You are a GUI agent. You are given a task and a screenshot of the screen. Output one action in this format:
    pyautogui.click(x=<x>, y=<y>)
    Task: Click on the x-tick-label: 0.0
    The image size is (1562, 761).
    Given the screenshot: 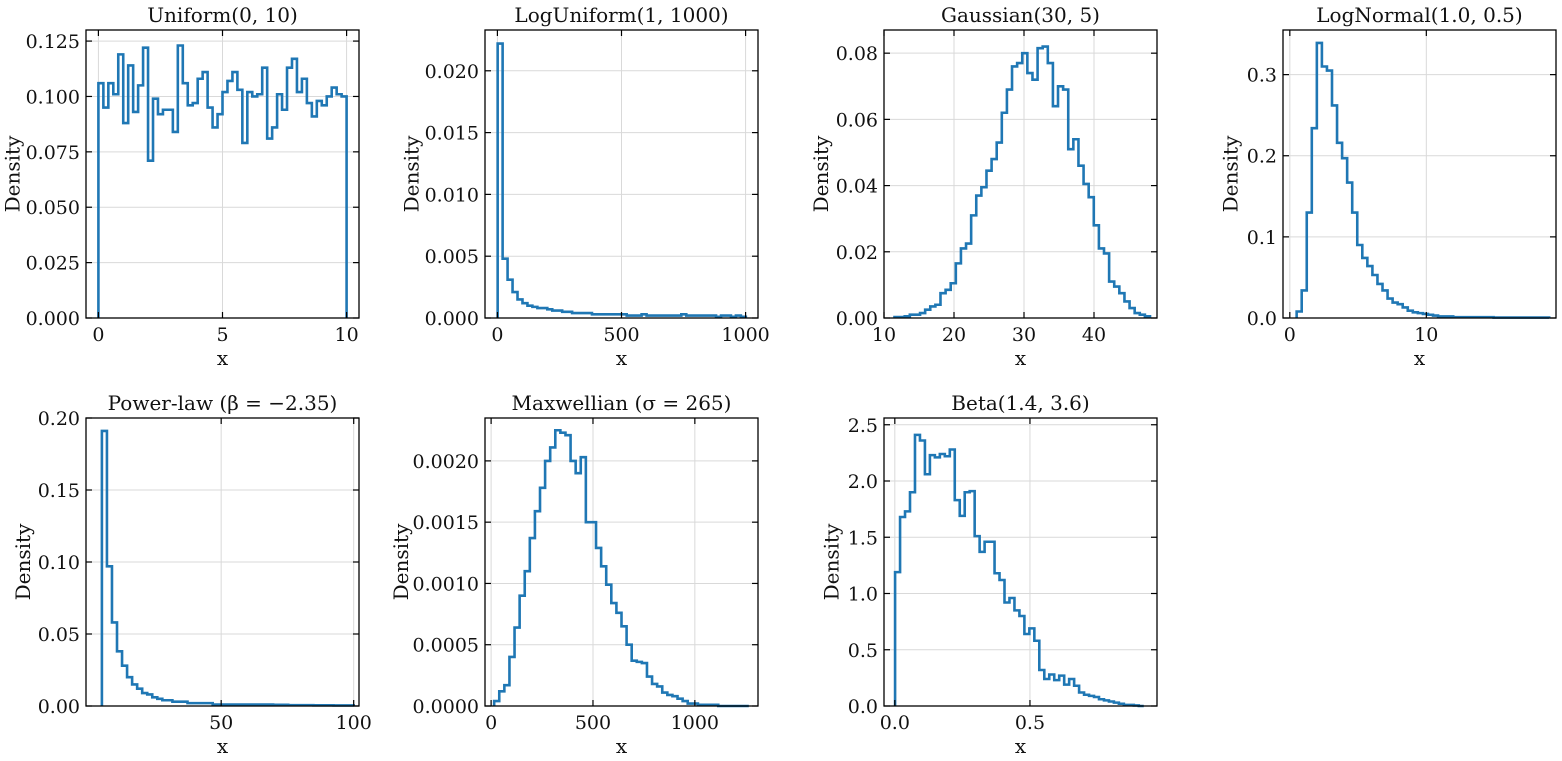 What is the action you would take?
    pyautogui.click(x=895, y=723)
    